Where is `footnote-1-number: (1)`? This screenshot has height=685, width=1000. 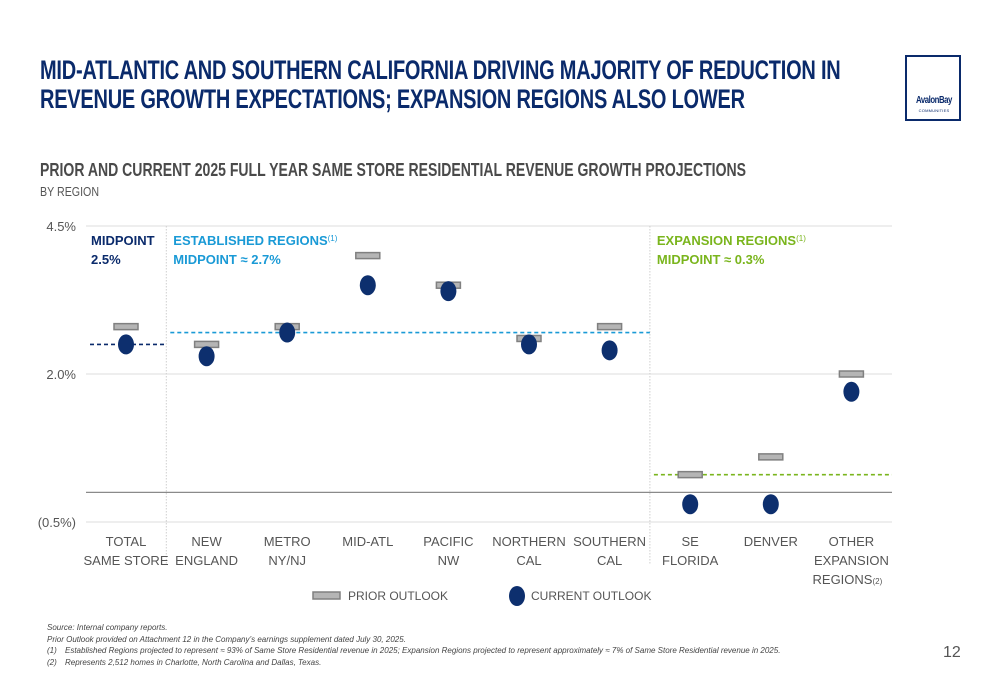
footnote-1-number: (1) is located at coordinates (52, 650).